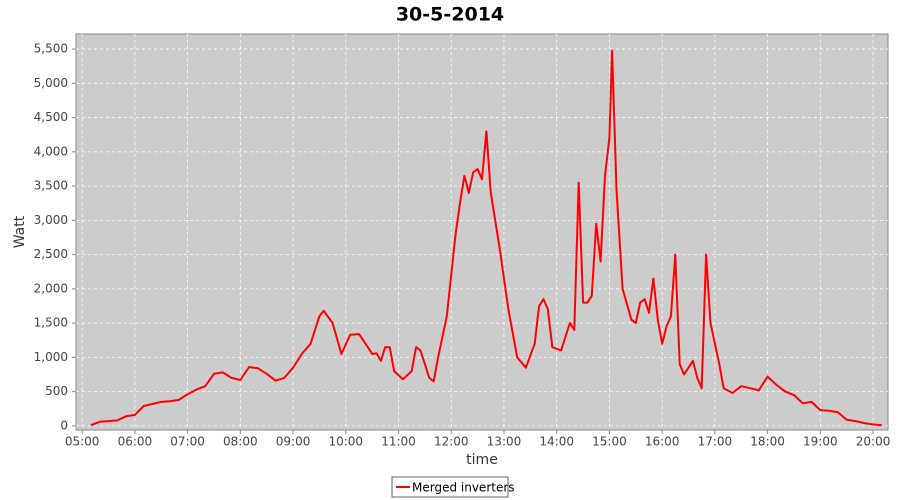 This screenshot has width=900, height=500. I want to click on x-tick-label: 13:00, so click(504, 442).